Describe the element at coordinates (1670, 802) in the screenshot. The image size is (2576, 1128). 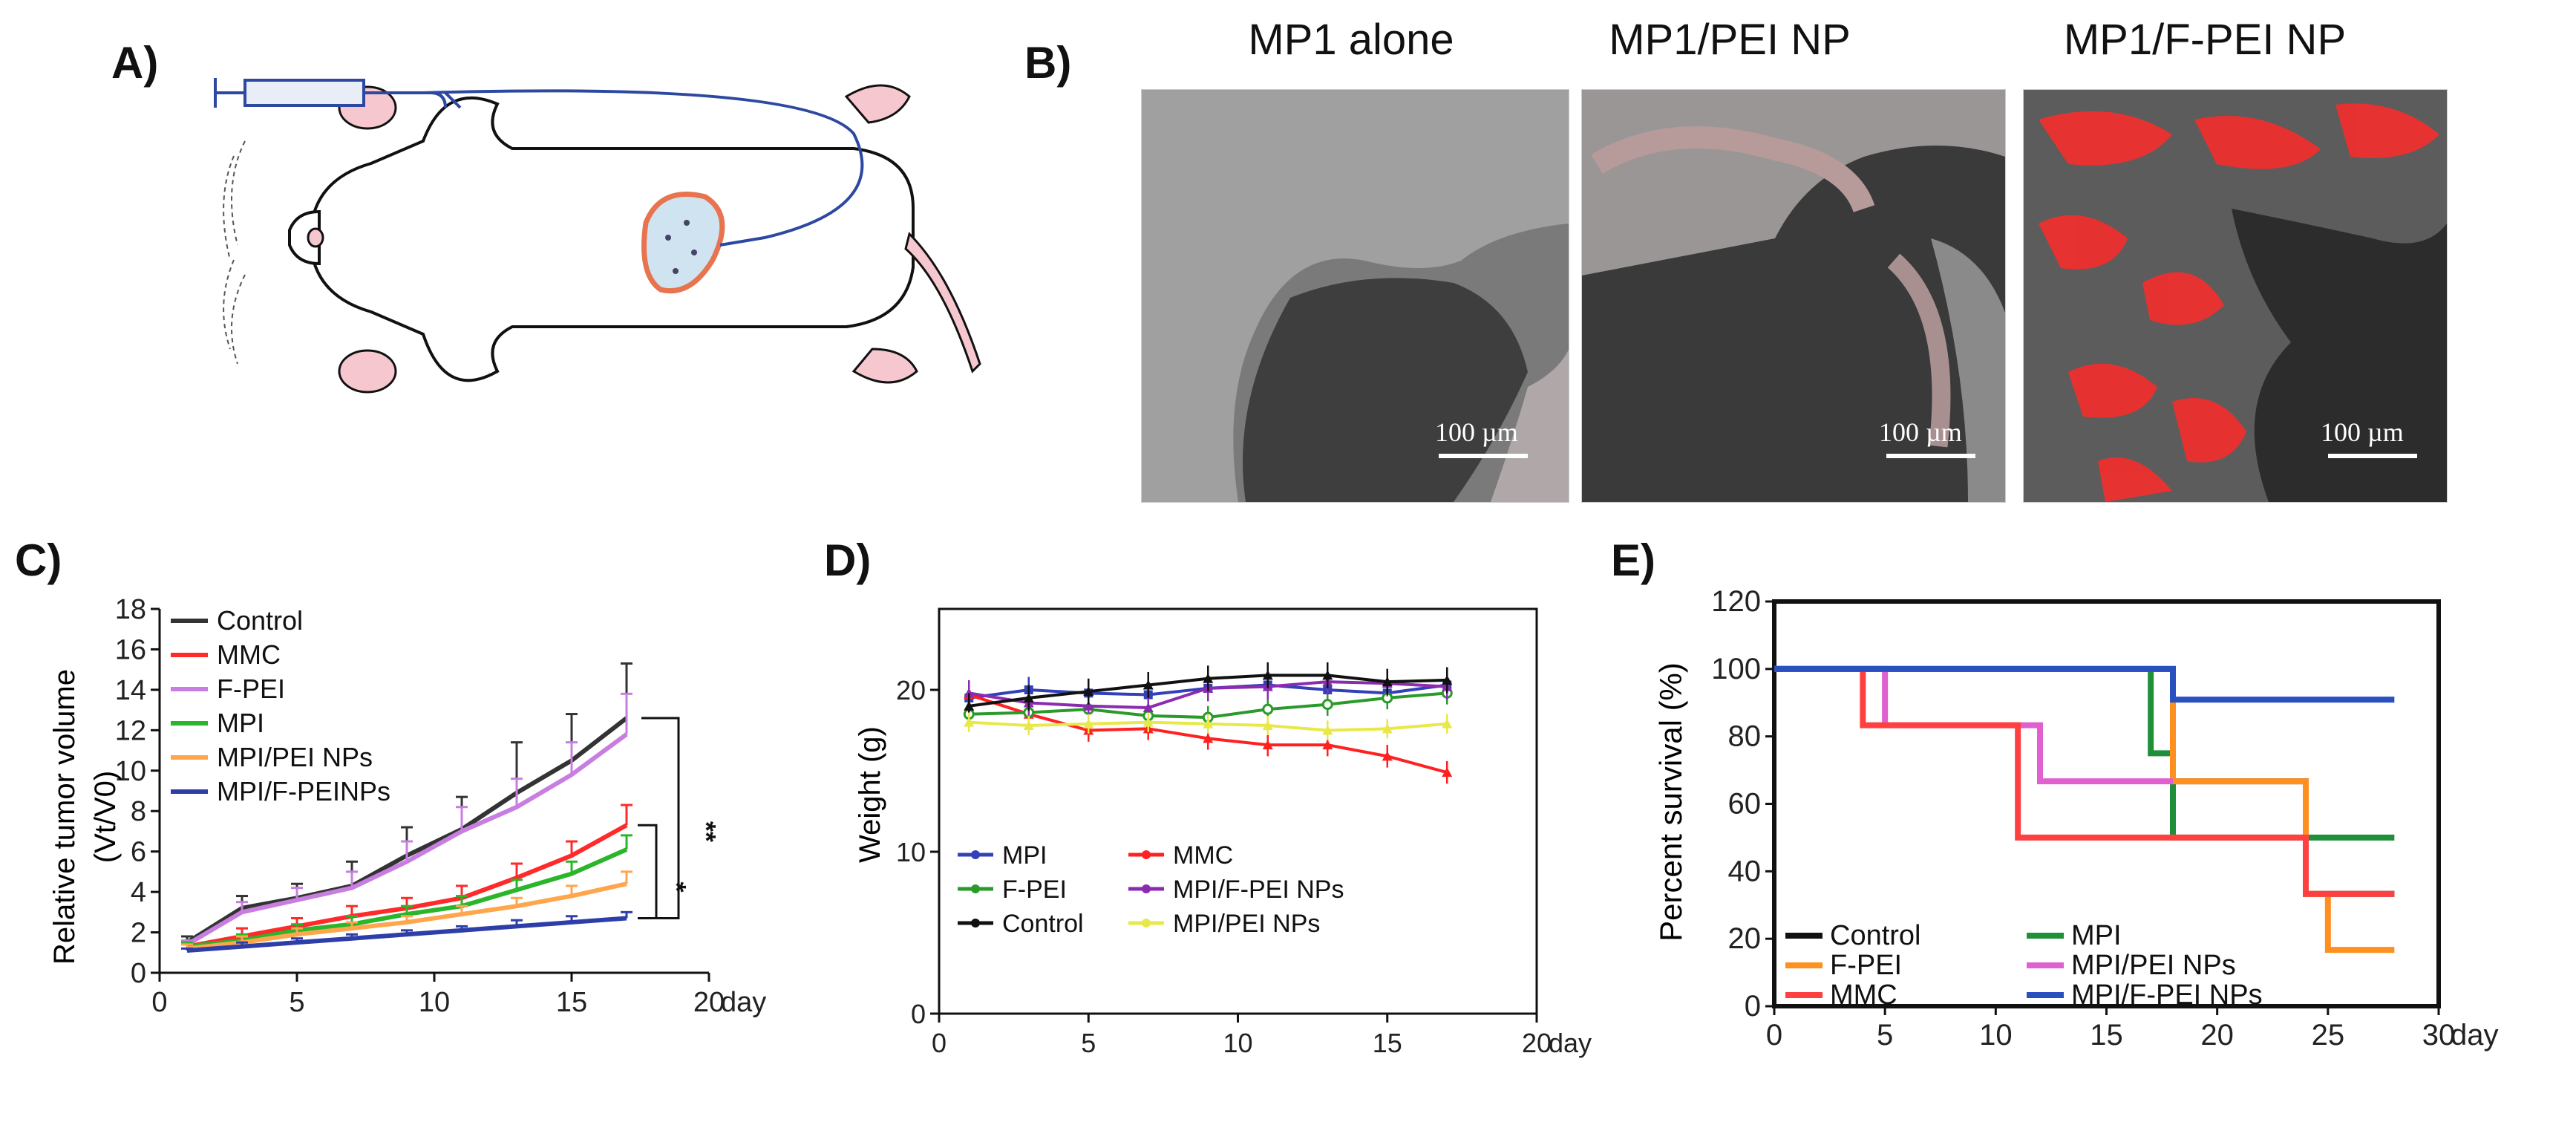
I see `chart-e-ylabel: Percent survival (%)` at that location.